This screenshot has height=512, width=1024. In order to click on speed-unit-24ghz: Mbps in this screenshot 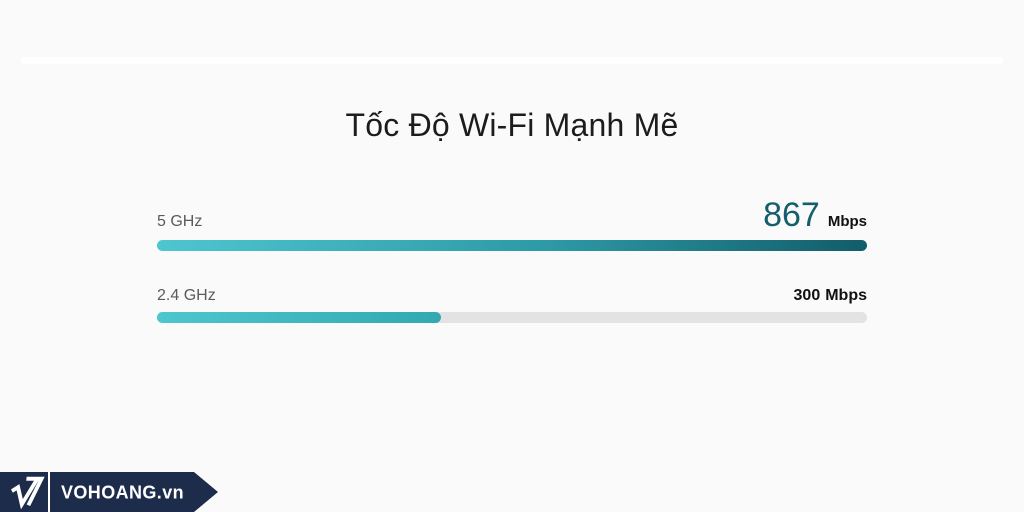, I will do `click(846, 295)`.